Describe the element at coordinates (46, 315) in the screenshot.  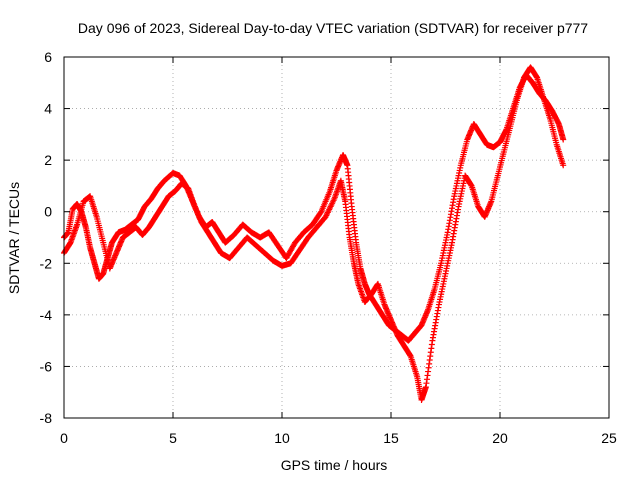
I see `y-tick-label: -4` at that location.